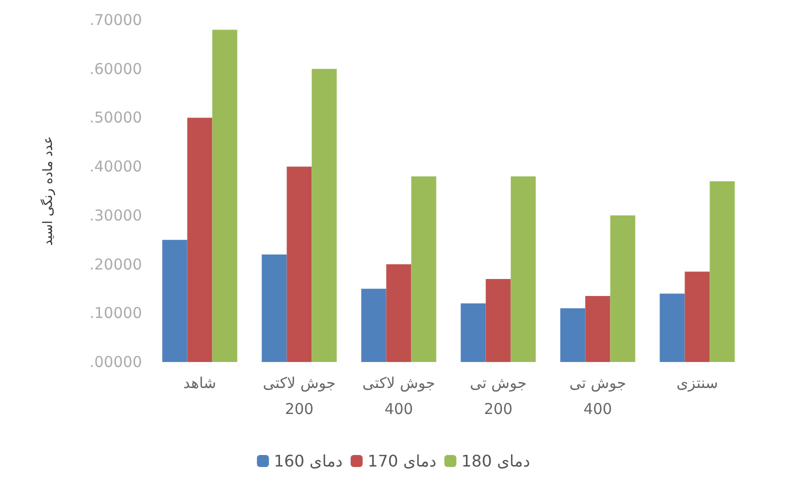 The height and width of the screenshot is (482, 787). What do you see at coordinates (116, 362) in the screenshot?
I see `y-tick-label: .00000` at bounding box center [116, 362].